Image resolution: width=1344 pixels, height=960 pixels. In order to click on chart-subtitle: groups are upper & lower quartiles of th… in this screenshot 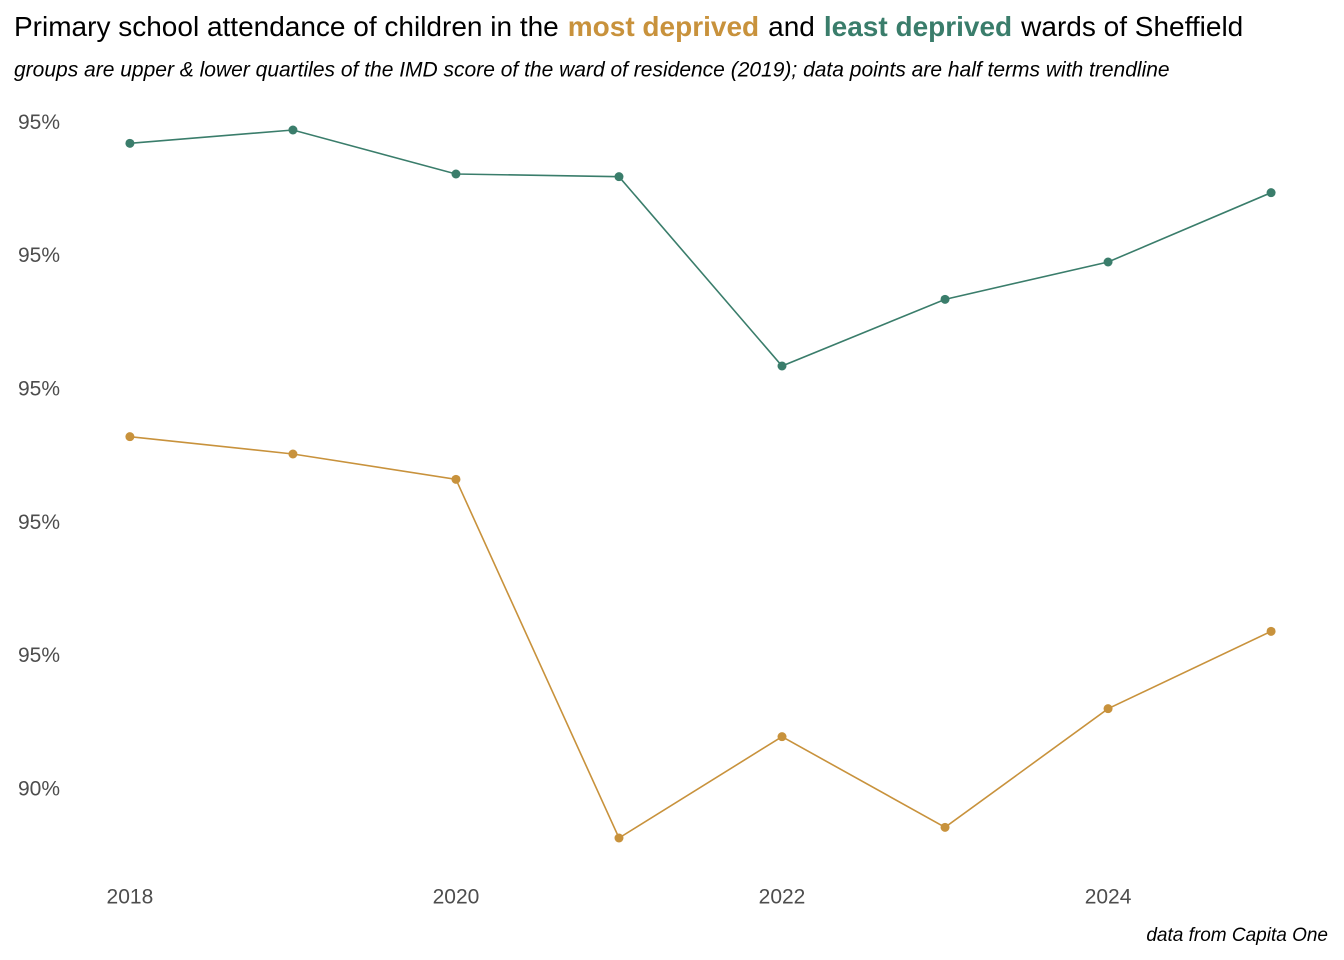, I will do `click(592, 70)`.